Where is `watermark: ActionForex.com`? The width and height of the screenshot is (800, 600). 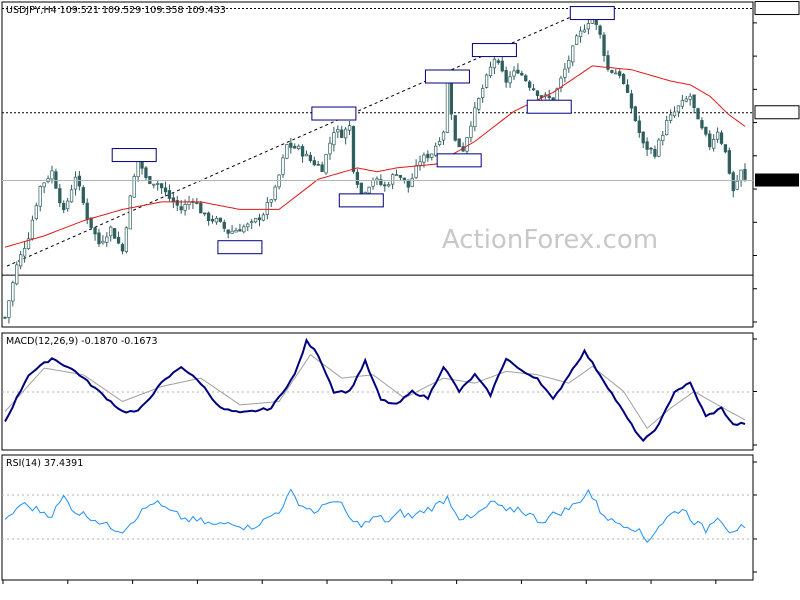 watermark: ActionForex.com is located at coordinates (550, 240).